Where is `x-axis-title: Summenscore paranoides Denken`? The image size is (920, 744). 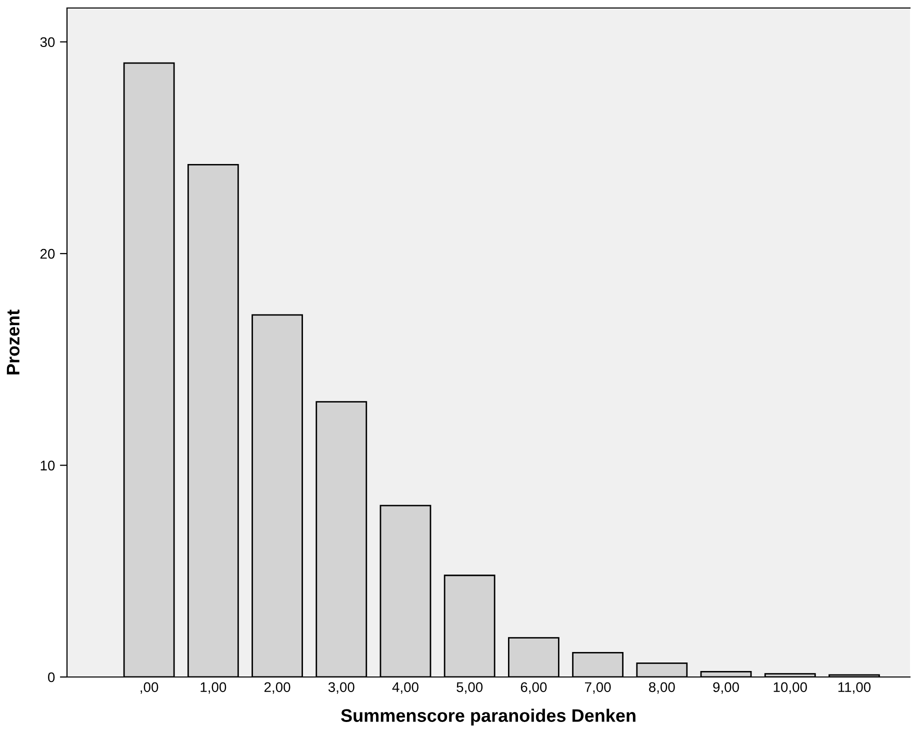
x-axis-title: Summenscore paranoides Denken is located at coordinates (488, 717).